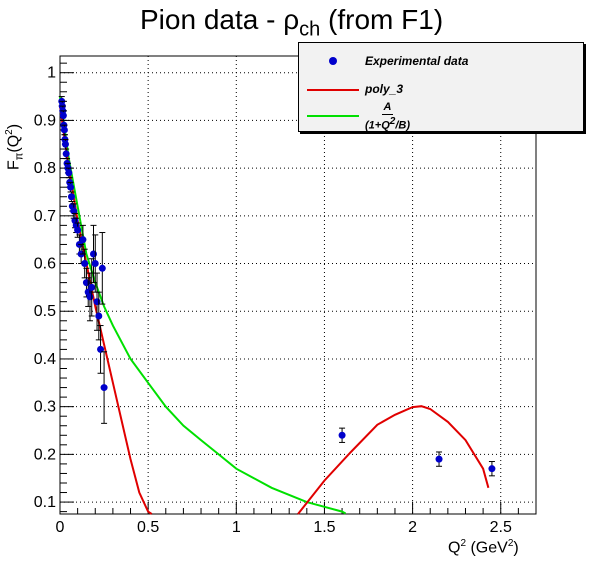  I want to click on y-tick-label: 0.2, so click(45, 454).